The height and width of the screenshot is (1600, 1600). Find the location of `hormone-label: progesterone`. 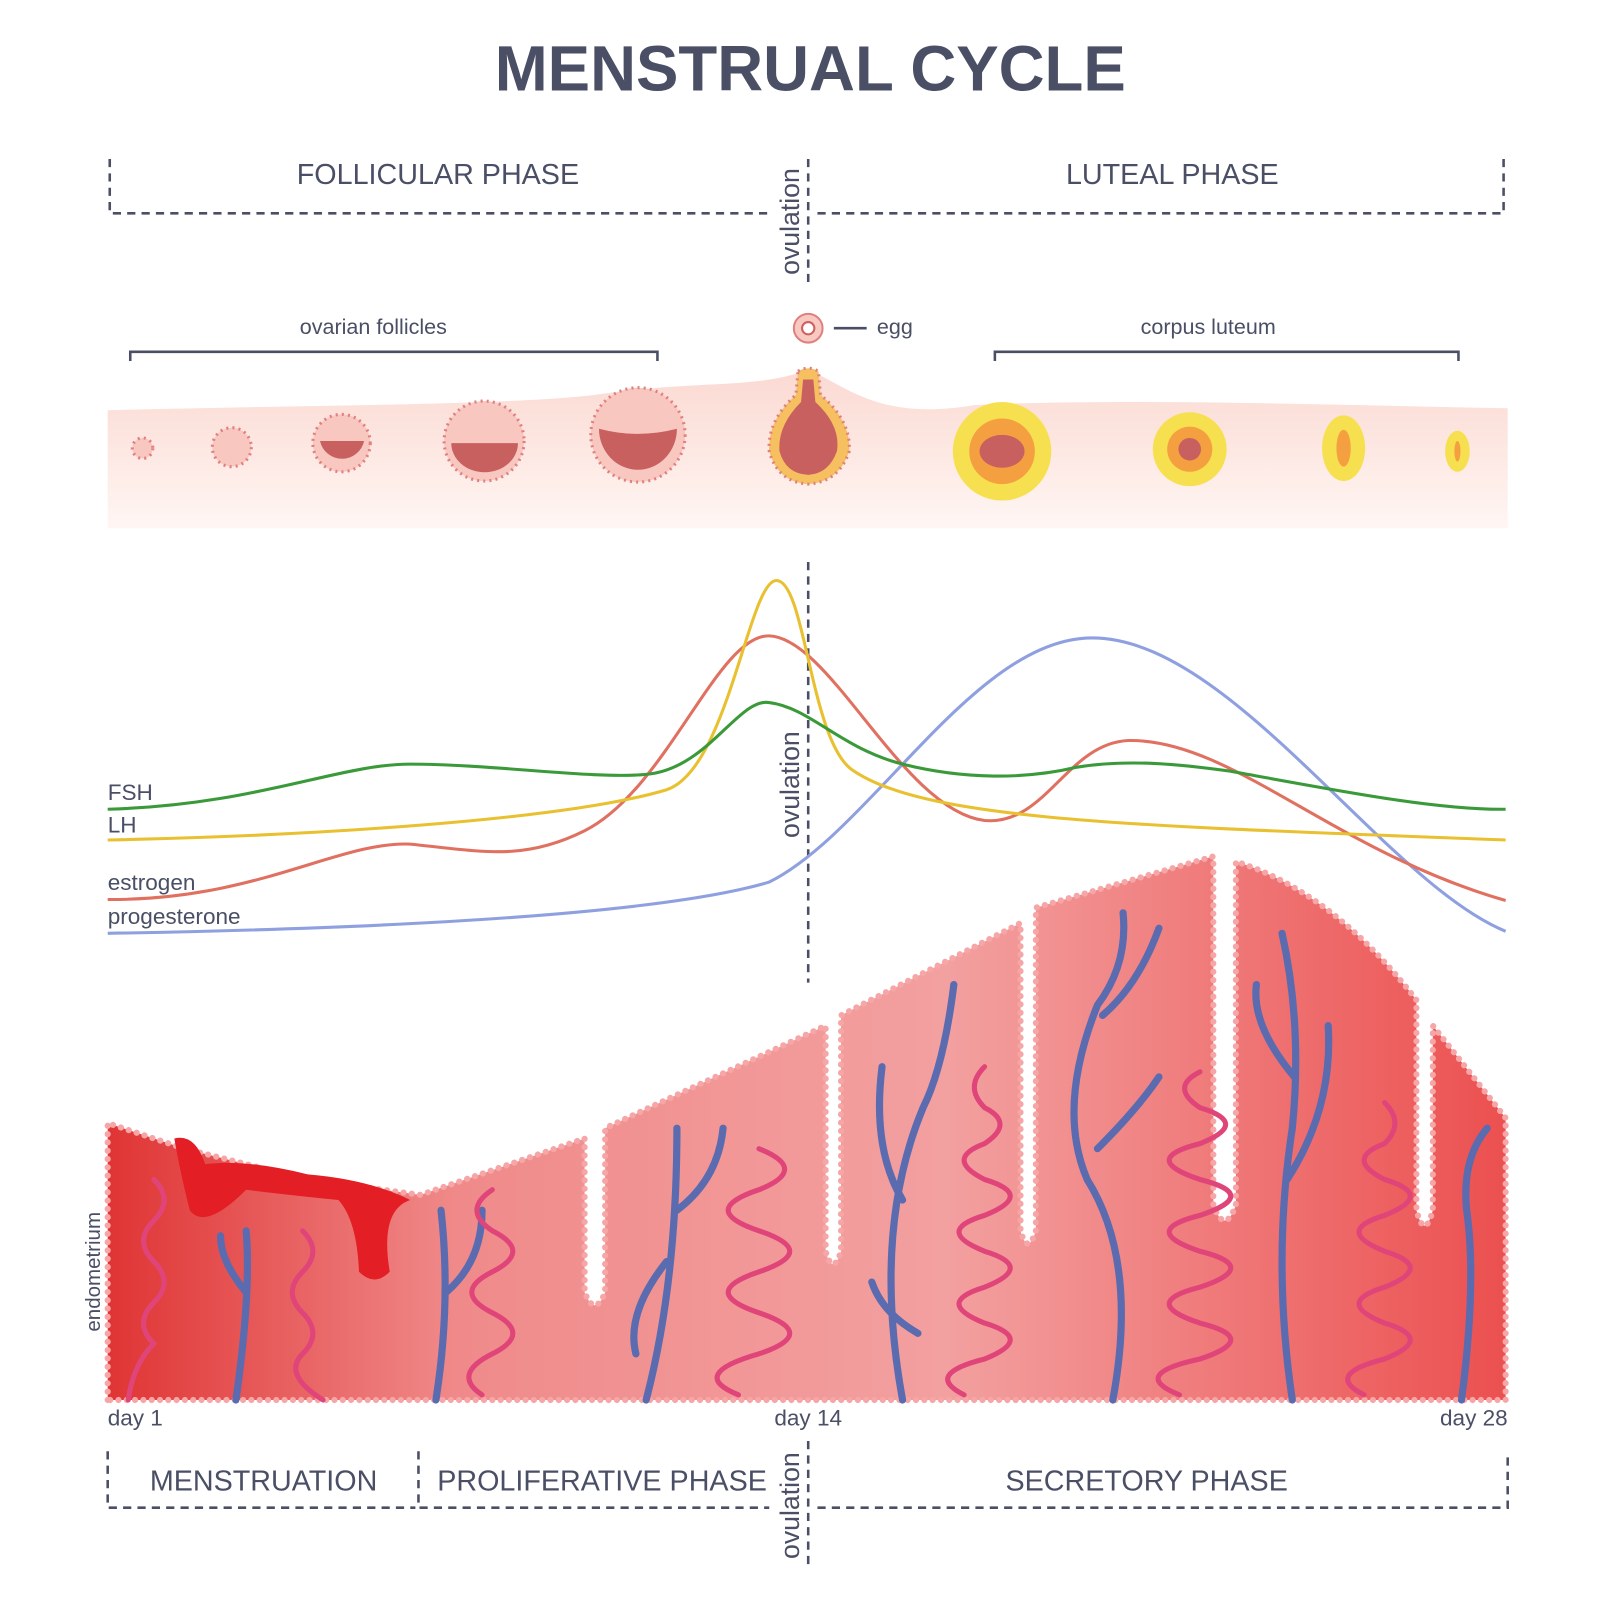

hormone-label: progesterone is located at coordinates (174, 916).